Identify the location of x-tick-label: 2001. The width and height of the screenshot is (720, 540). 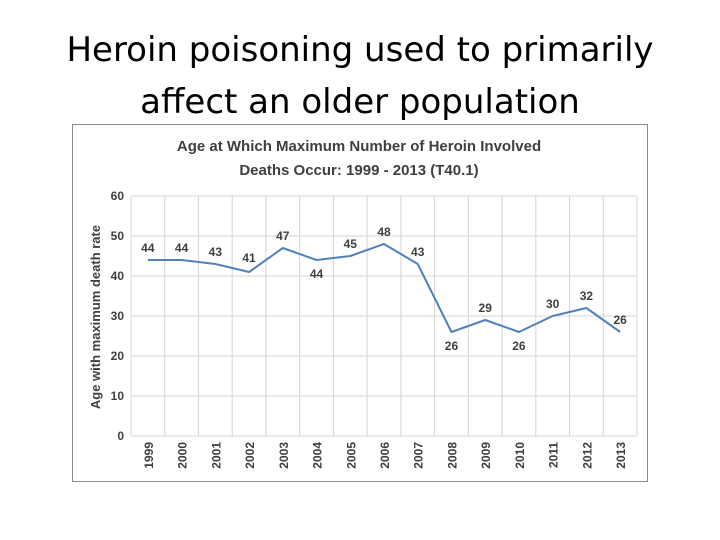
(216, 455).